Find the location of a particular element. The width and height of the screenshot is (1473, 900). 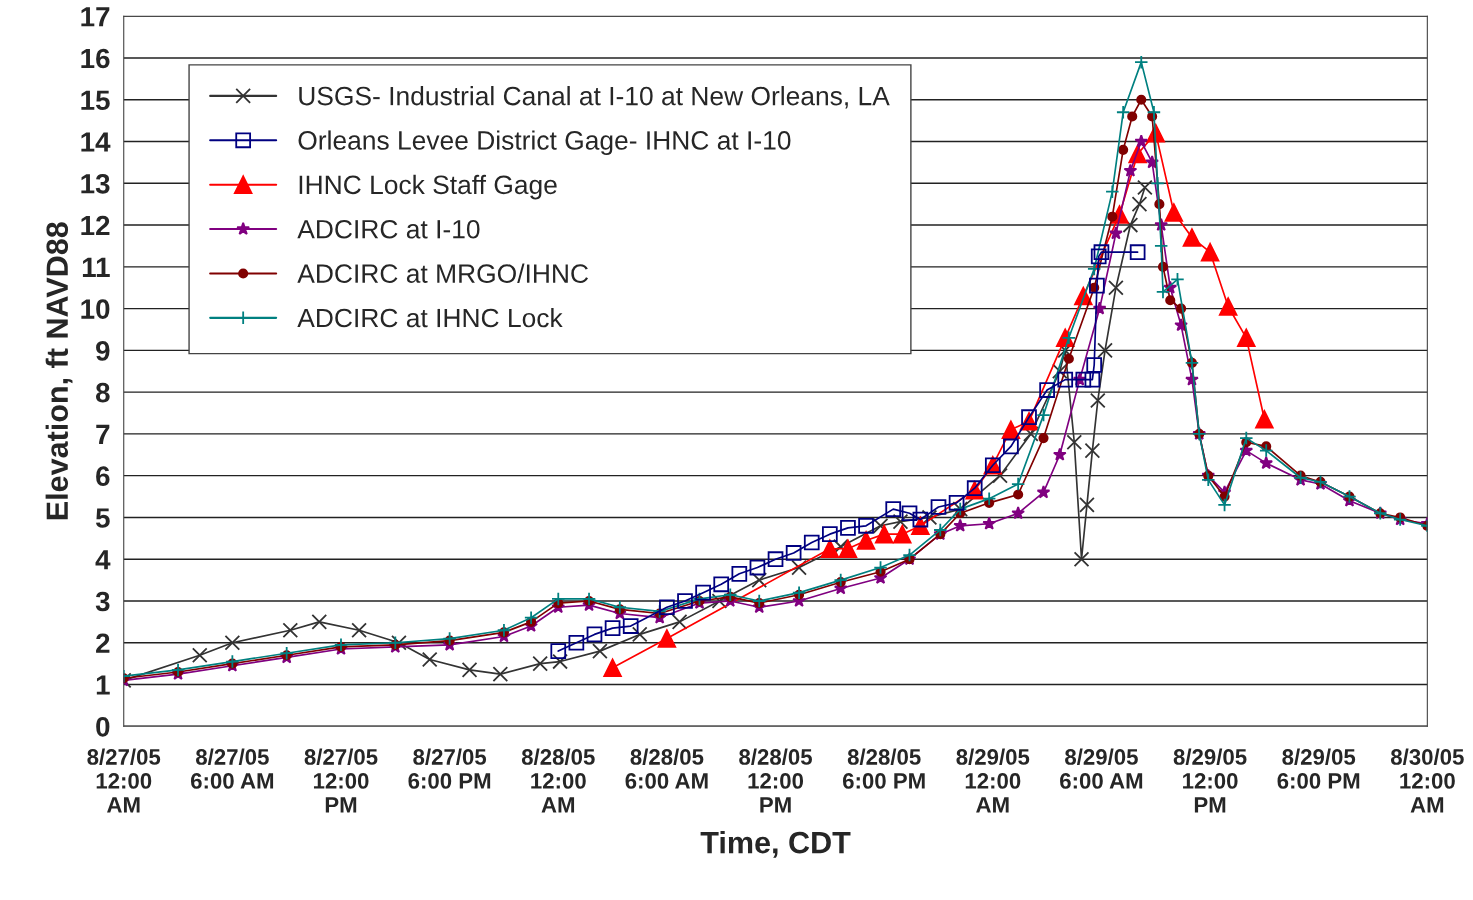

x-tick-label: 8/27/05 12:00 AM is located at coordinates (124, 780).